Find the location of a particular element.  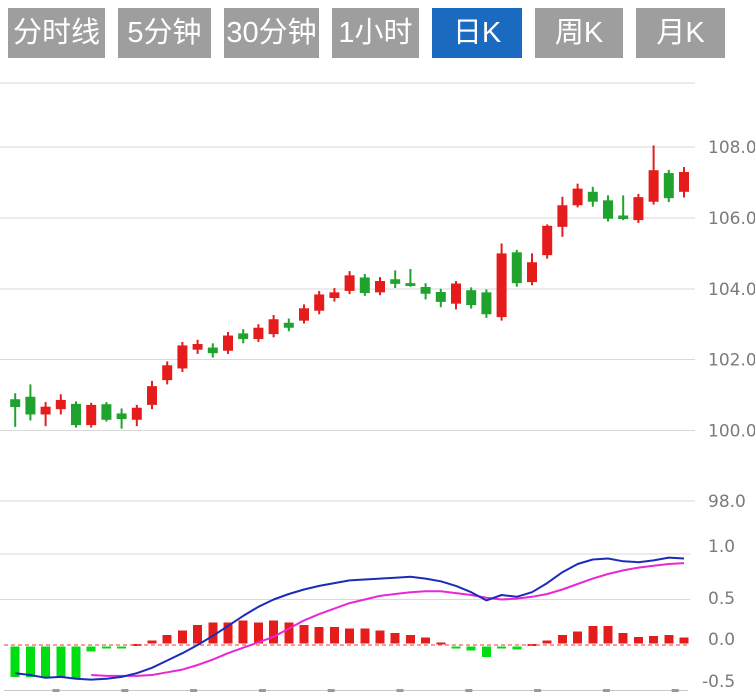

dea-line is located at coordinates (388, 619).